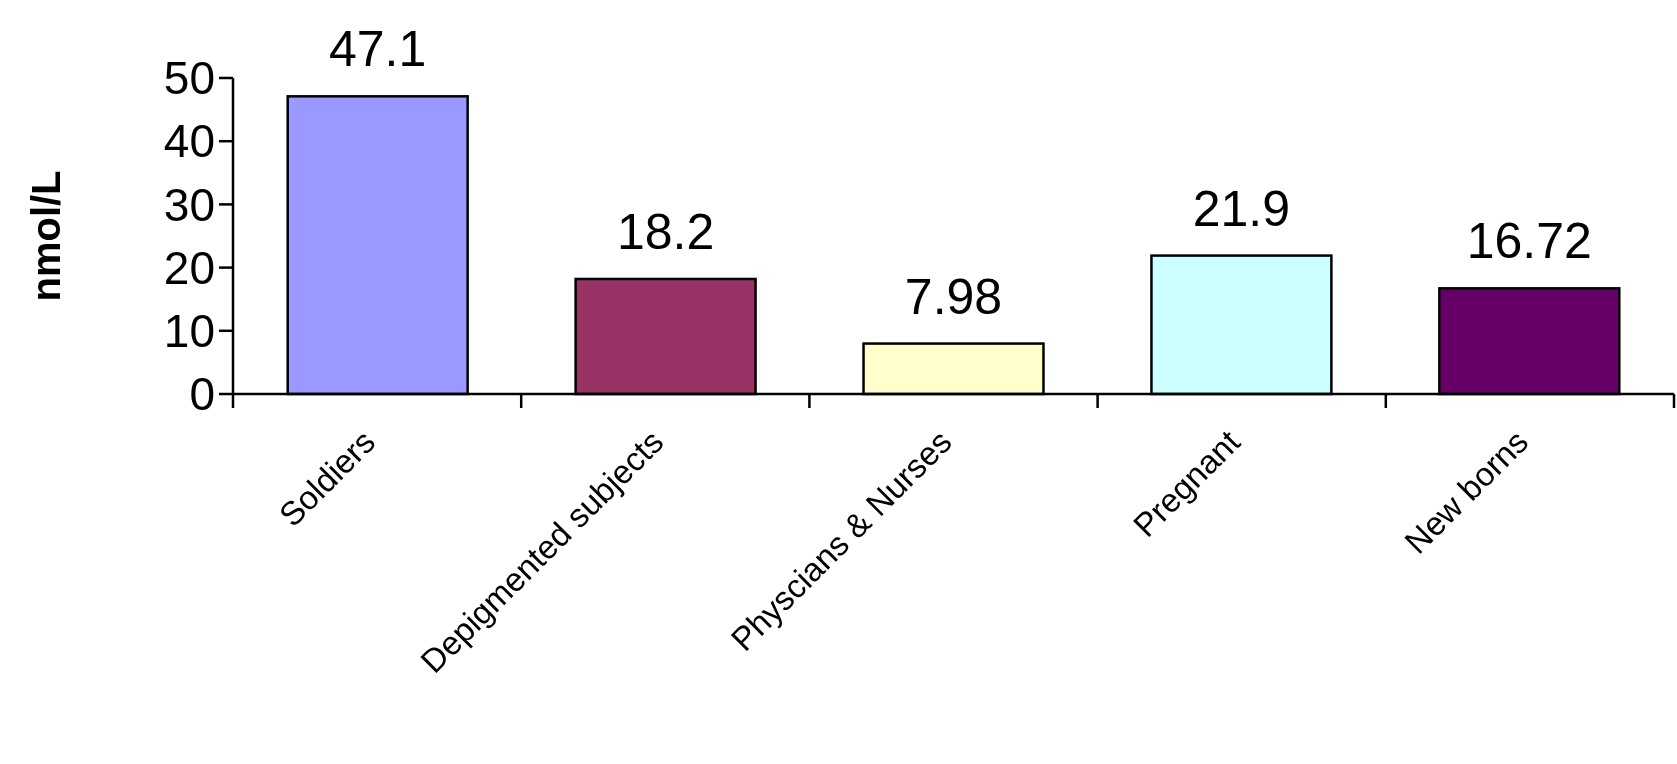  What do you see at coordinates (189, 267) in the screenshot?
I see `y-tick-label: 20` at bounding box center [189, 267].